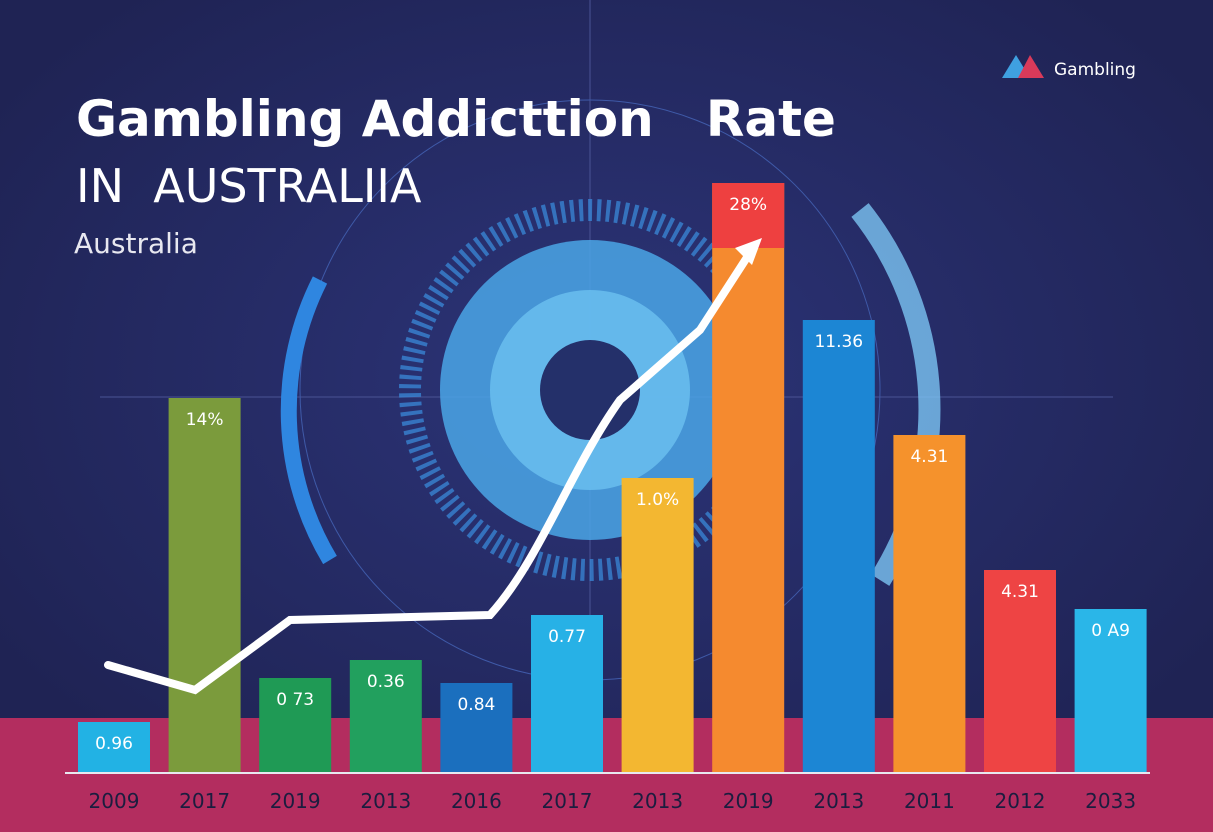 This screenshot has width=1213, height=832. What do you see at coordinates (114, 744) in the screenshot?
I see `bar-label: 0.96` at bounding box center [114, 744].